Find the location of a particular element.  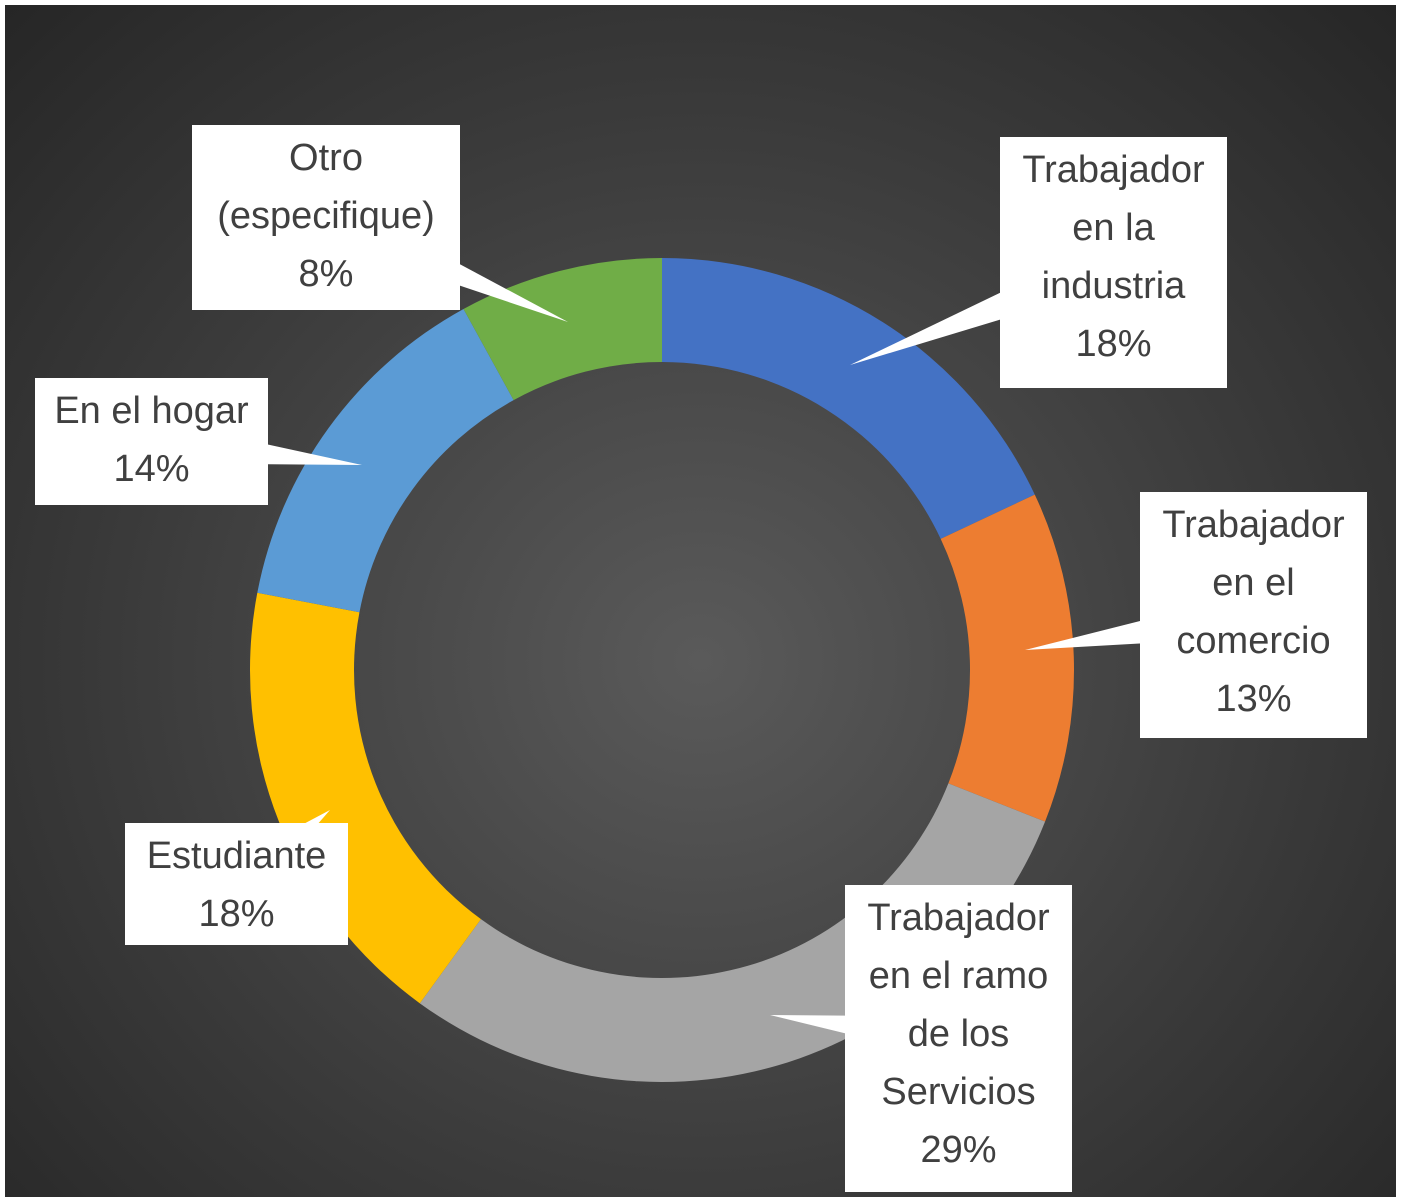

value-label: 8% is located at coordinates (326, 274).